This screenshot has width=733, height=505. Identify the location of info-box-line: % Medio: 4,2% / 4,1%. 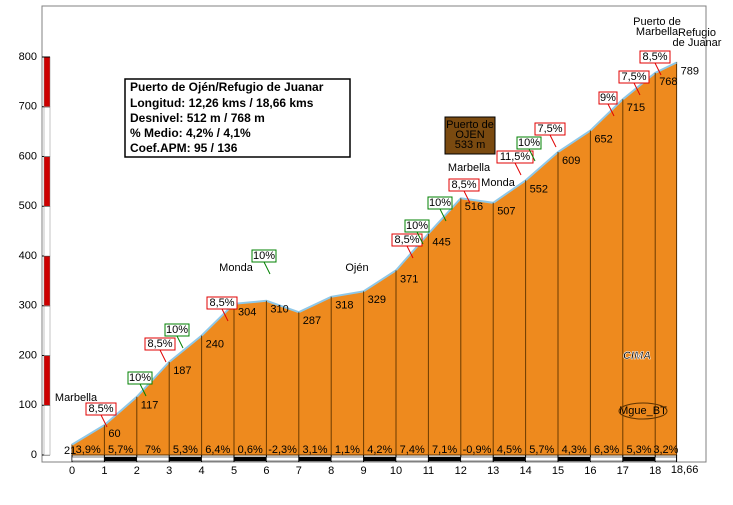
(190, 133).